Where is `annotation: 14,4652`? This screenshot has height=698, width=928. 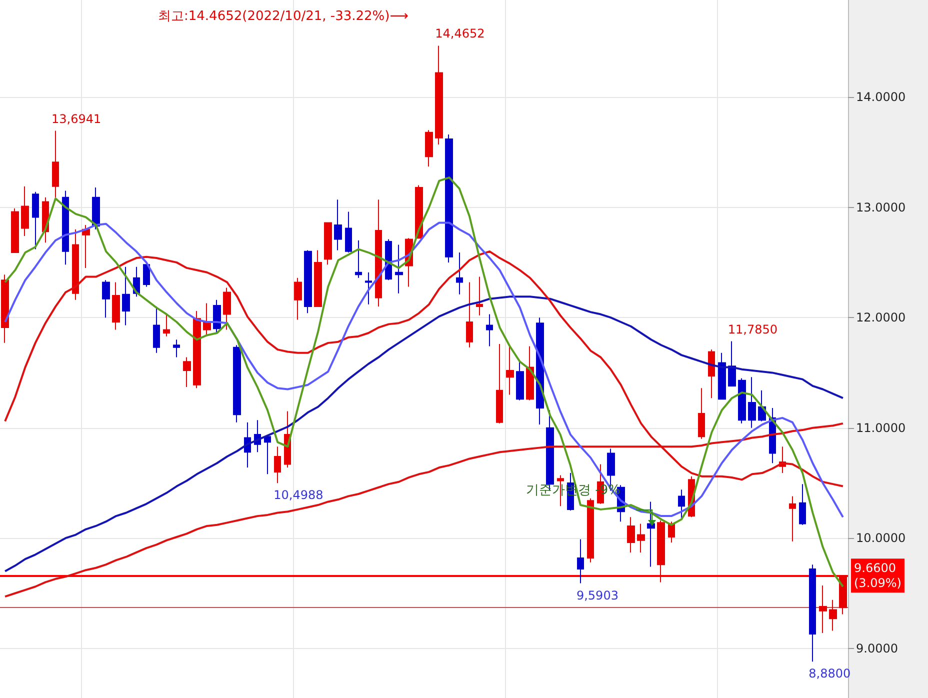
annotation: 14,4652 is located at coordinates (460, 33).